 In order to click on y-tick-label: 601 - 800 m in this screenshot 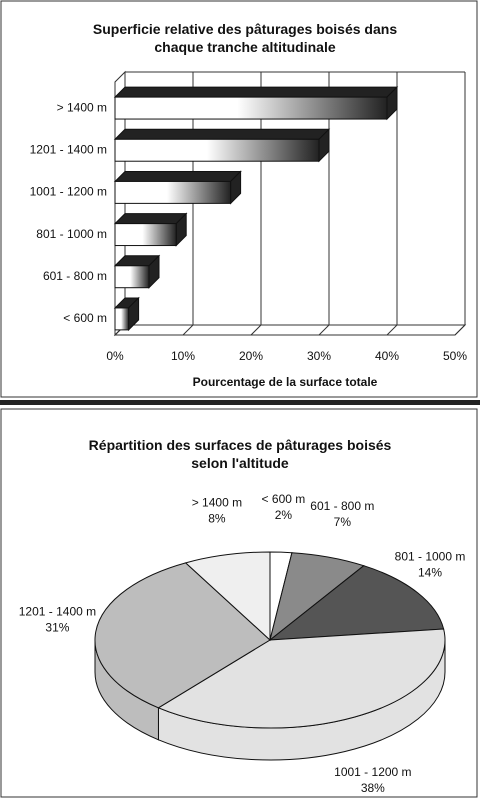, I will do `click(75, 276)`.